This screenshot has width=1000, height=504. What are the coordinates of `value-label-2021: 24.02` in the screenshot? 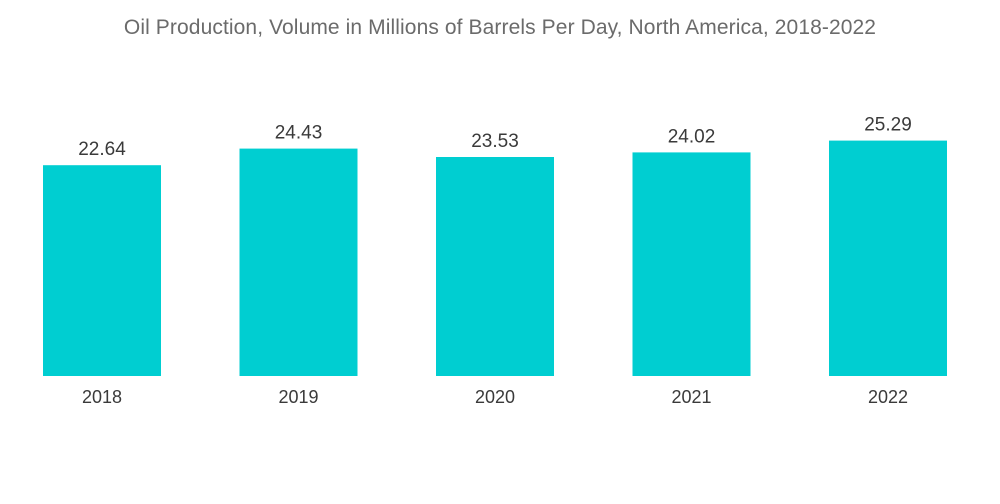 It's located at (692, 136).